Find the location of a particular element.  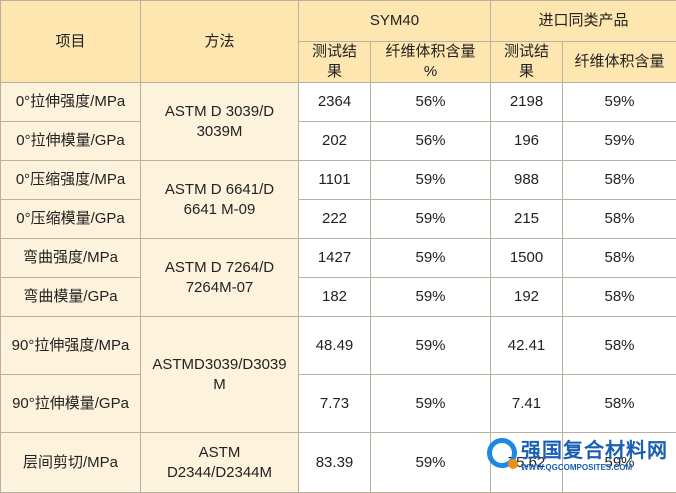

header-group: 进口同类产品 is located at coordinates (583, 21).